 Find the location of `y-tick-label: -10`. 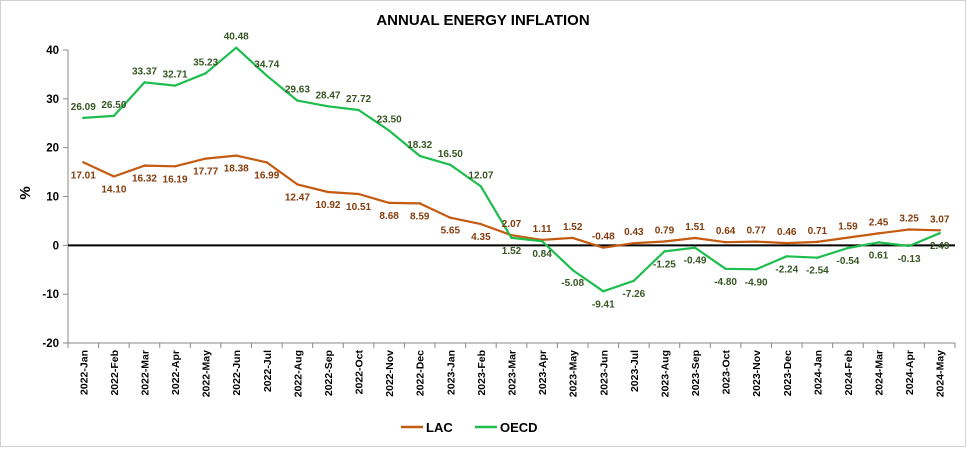

y-tick-label: -10 is located at coordinates (50, 295).